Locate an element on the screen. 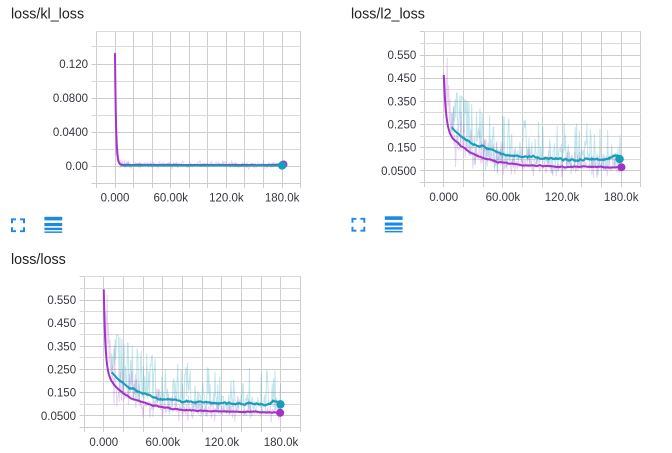 The image size is (672, 453). svg-text: 0.120 is located at coordinates (73, 65).